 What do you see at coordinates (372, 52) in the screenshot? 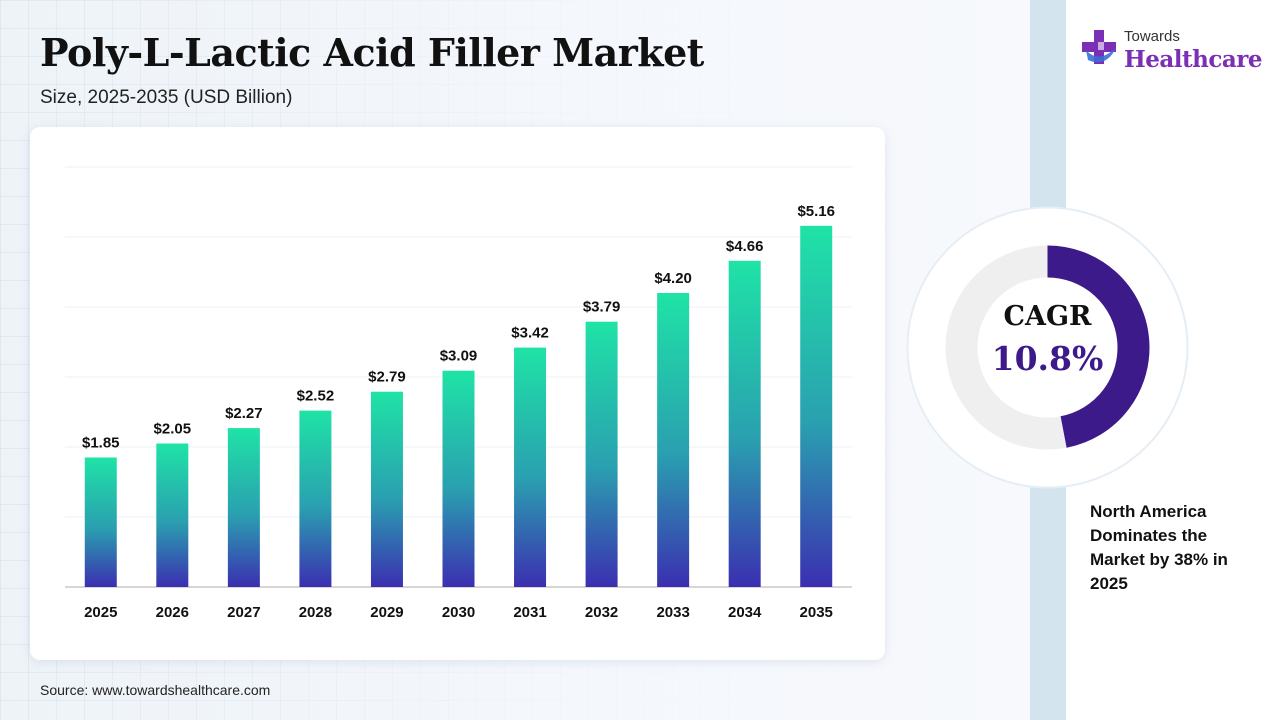
I see `page-title: Poly-L-Lactic Acid Filler Market` at bounding box center [372, 52].